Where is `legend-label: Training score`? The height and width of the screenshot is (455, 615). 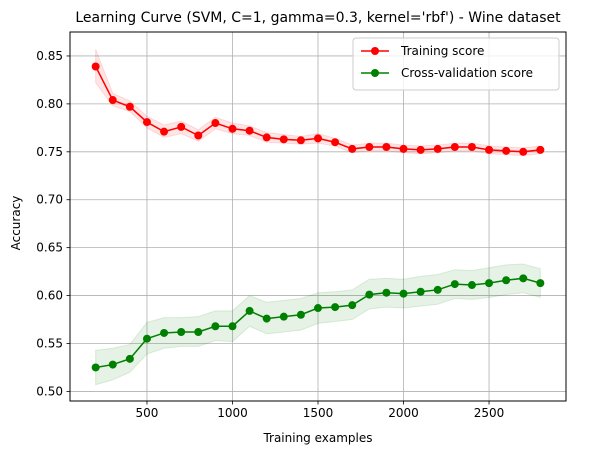 legend-label: Training score is located at coordinates (442, 51).